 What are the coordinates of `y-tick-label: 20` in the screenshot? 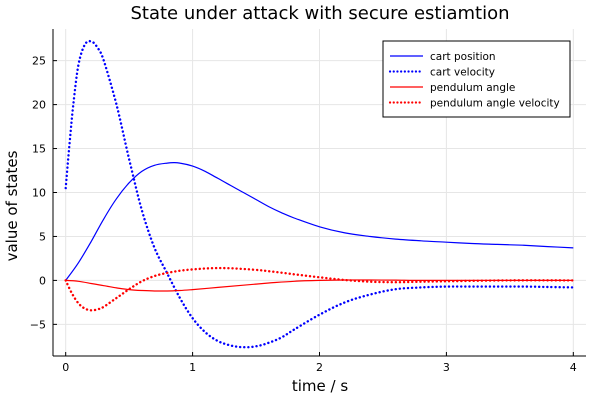 It's located at (39, 105).